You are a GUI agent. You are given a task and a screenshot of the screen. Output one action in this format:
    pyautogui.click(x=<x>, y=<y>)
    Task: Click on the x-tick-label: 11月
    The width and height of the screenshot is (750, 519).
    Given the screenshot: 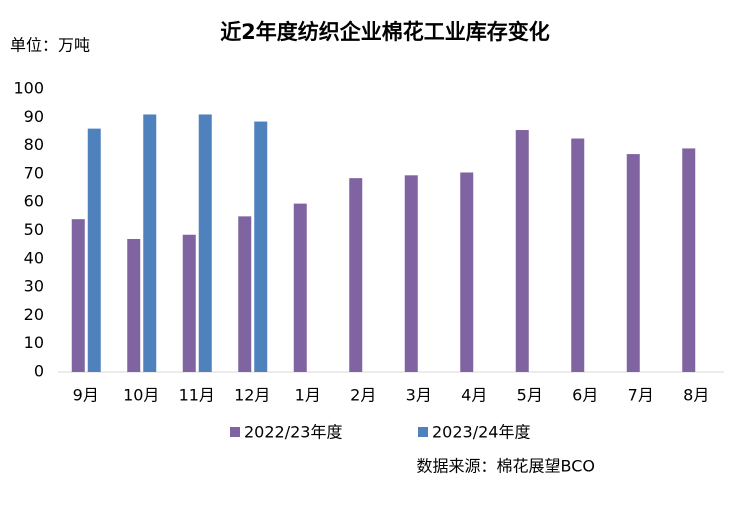 What is the action you would take?
    pyautogui.click(x=197, y=395)
    